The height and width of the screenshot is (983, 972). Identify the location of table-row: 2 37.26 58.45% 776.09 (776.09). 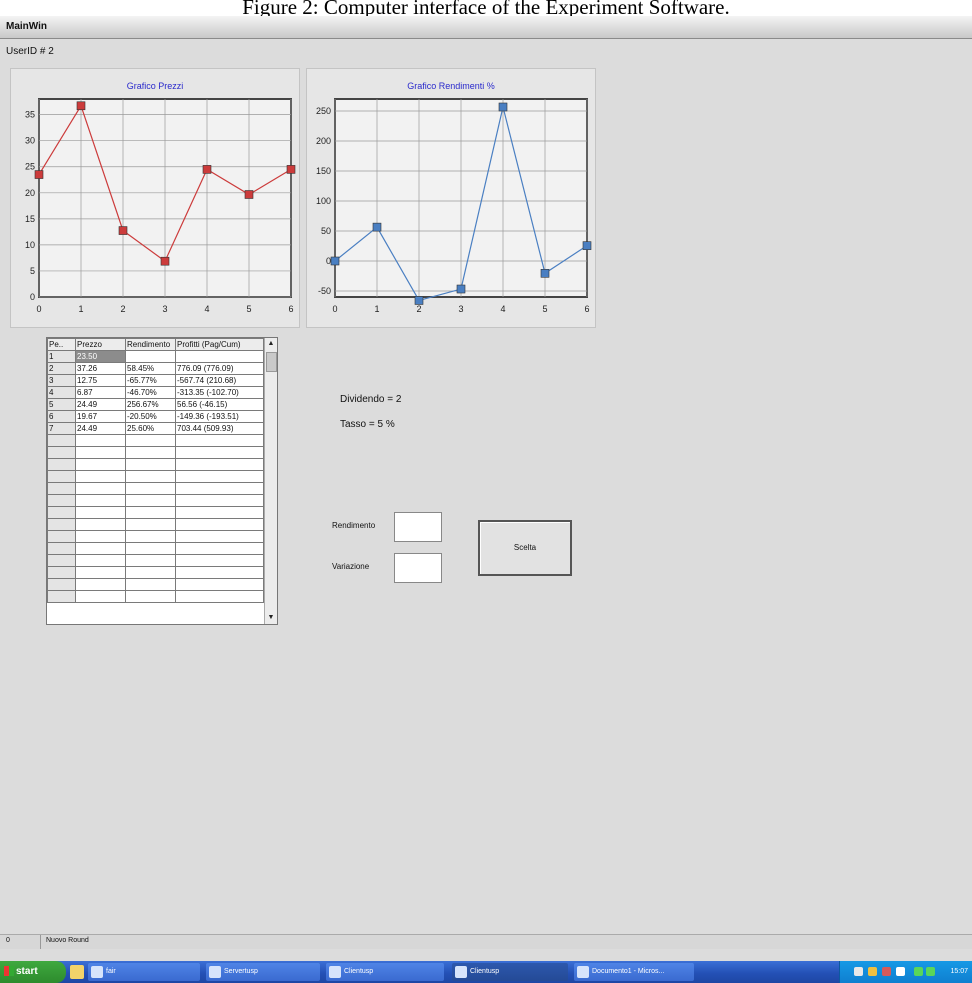
(155, 368).